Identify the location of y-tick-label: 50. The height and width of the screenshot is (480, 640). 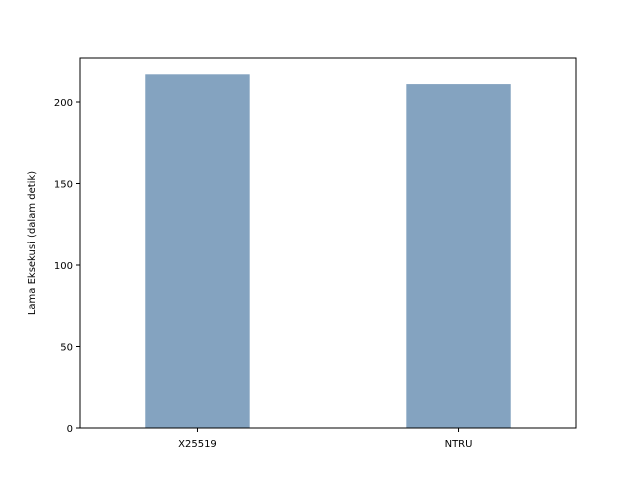
(66, 348).